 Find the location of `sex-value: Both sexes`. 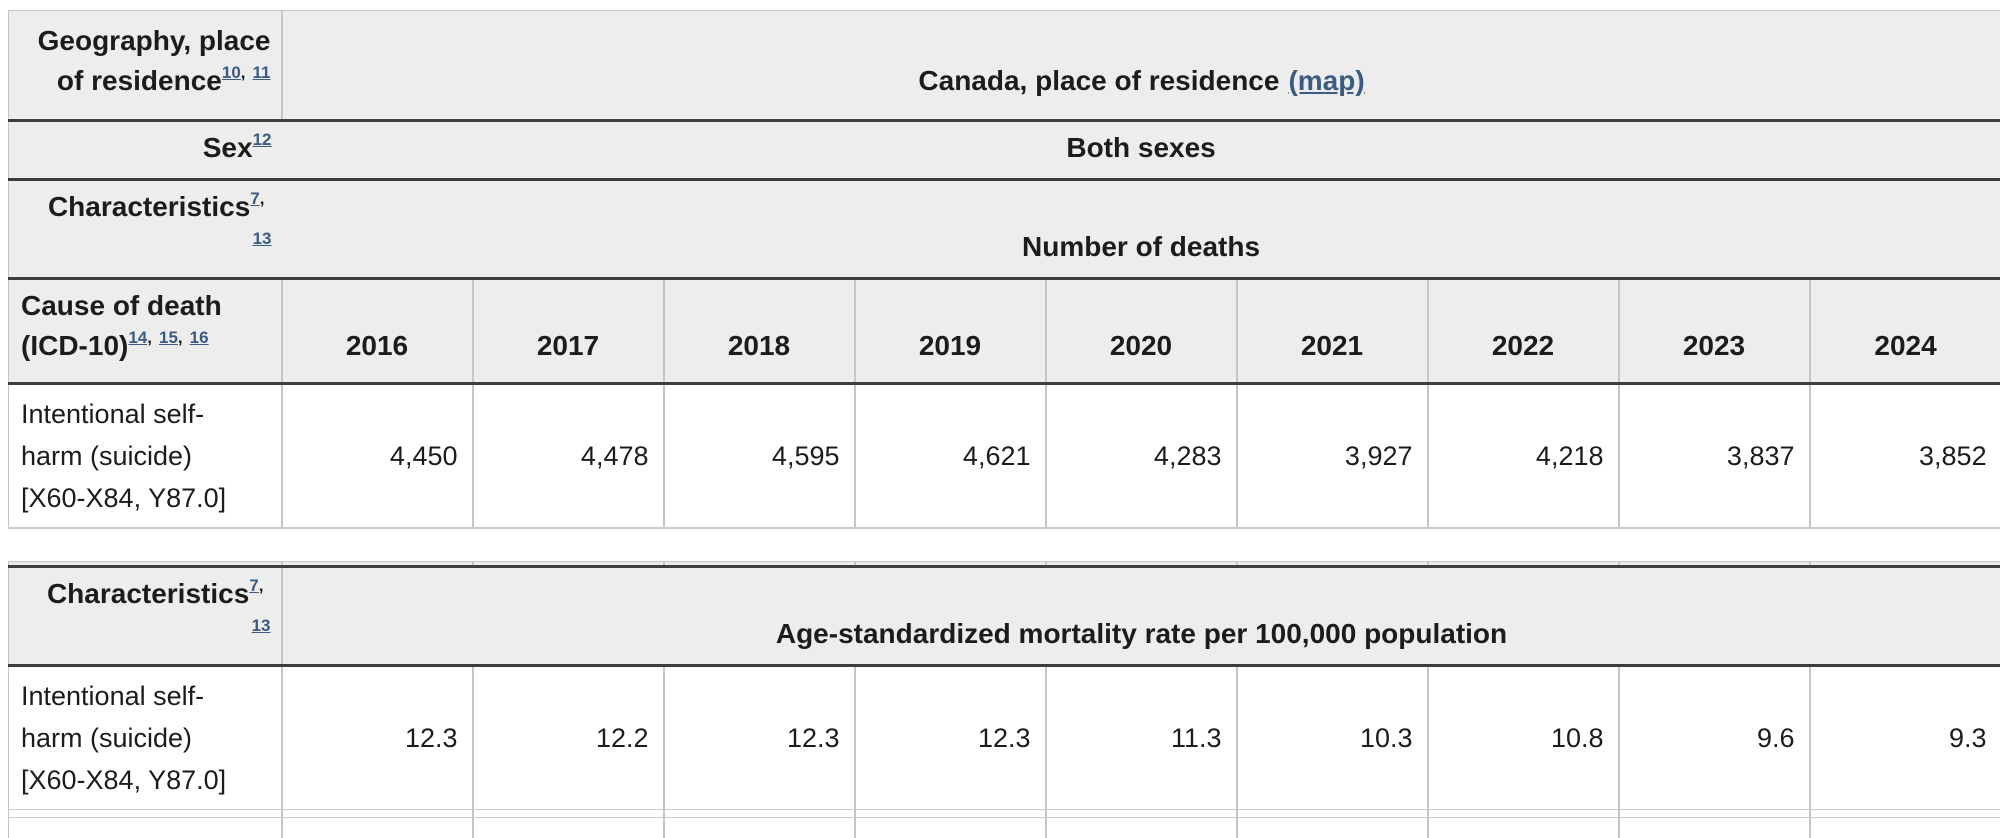

sex-value: Both sexes is located at coordinates (1140, 147).